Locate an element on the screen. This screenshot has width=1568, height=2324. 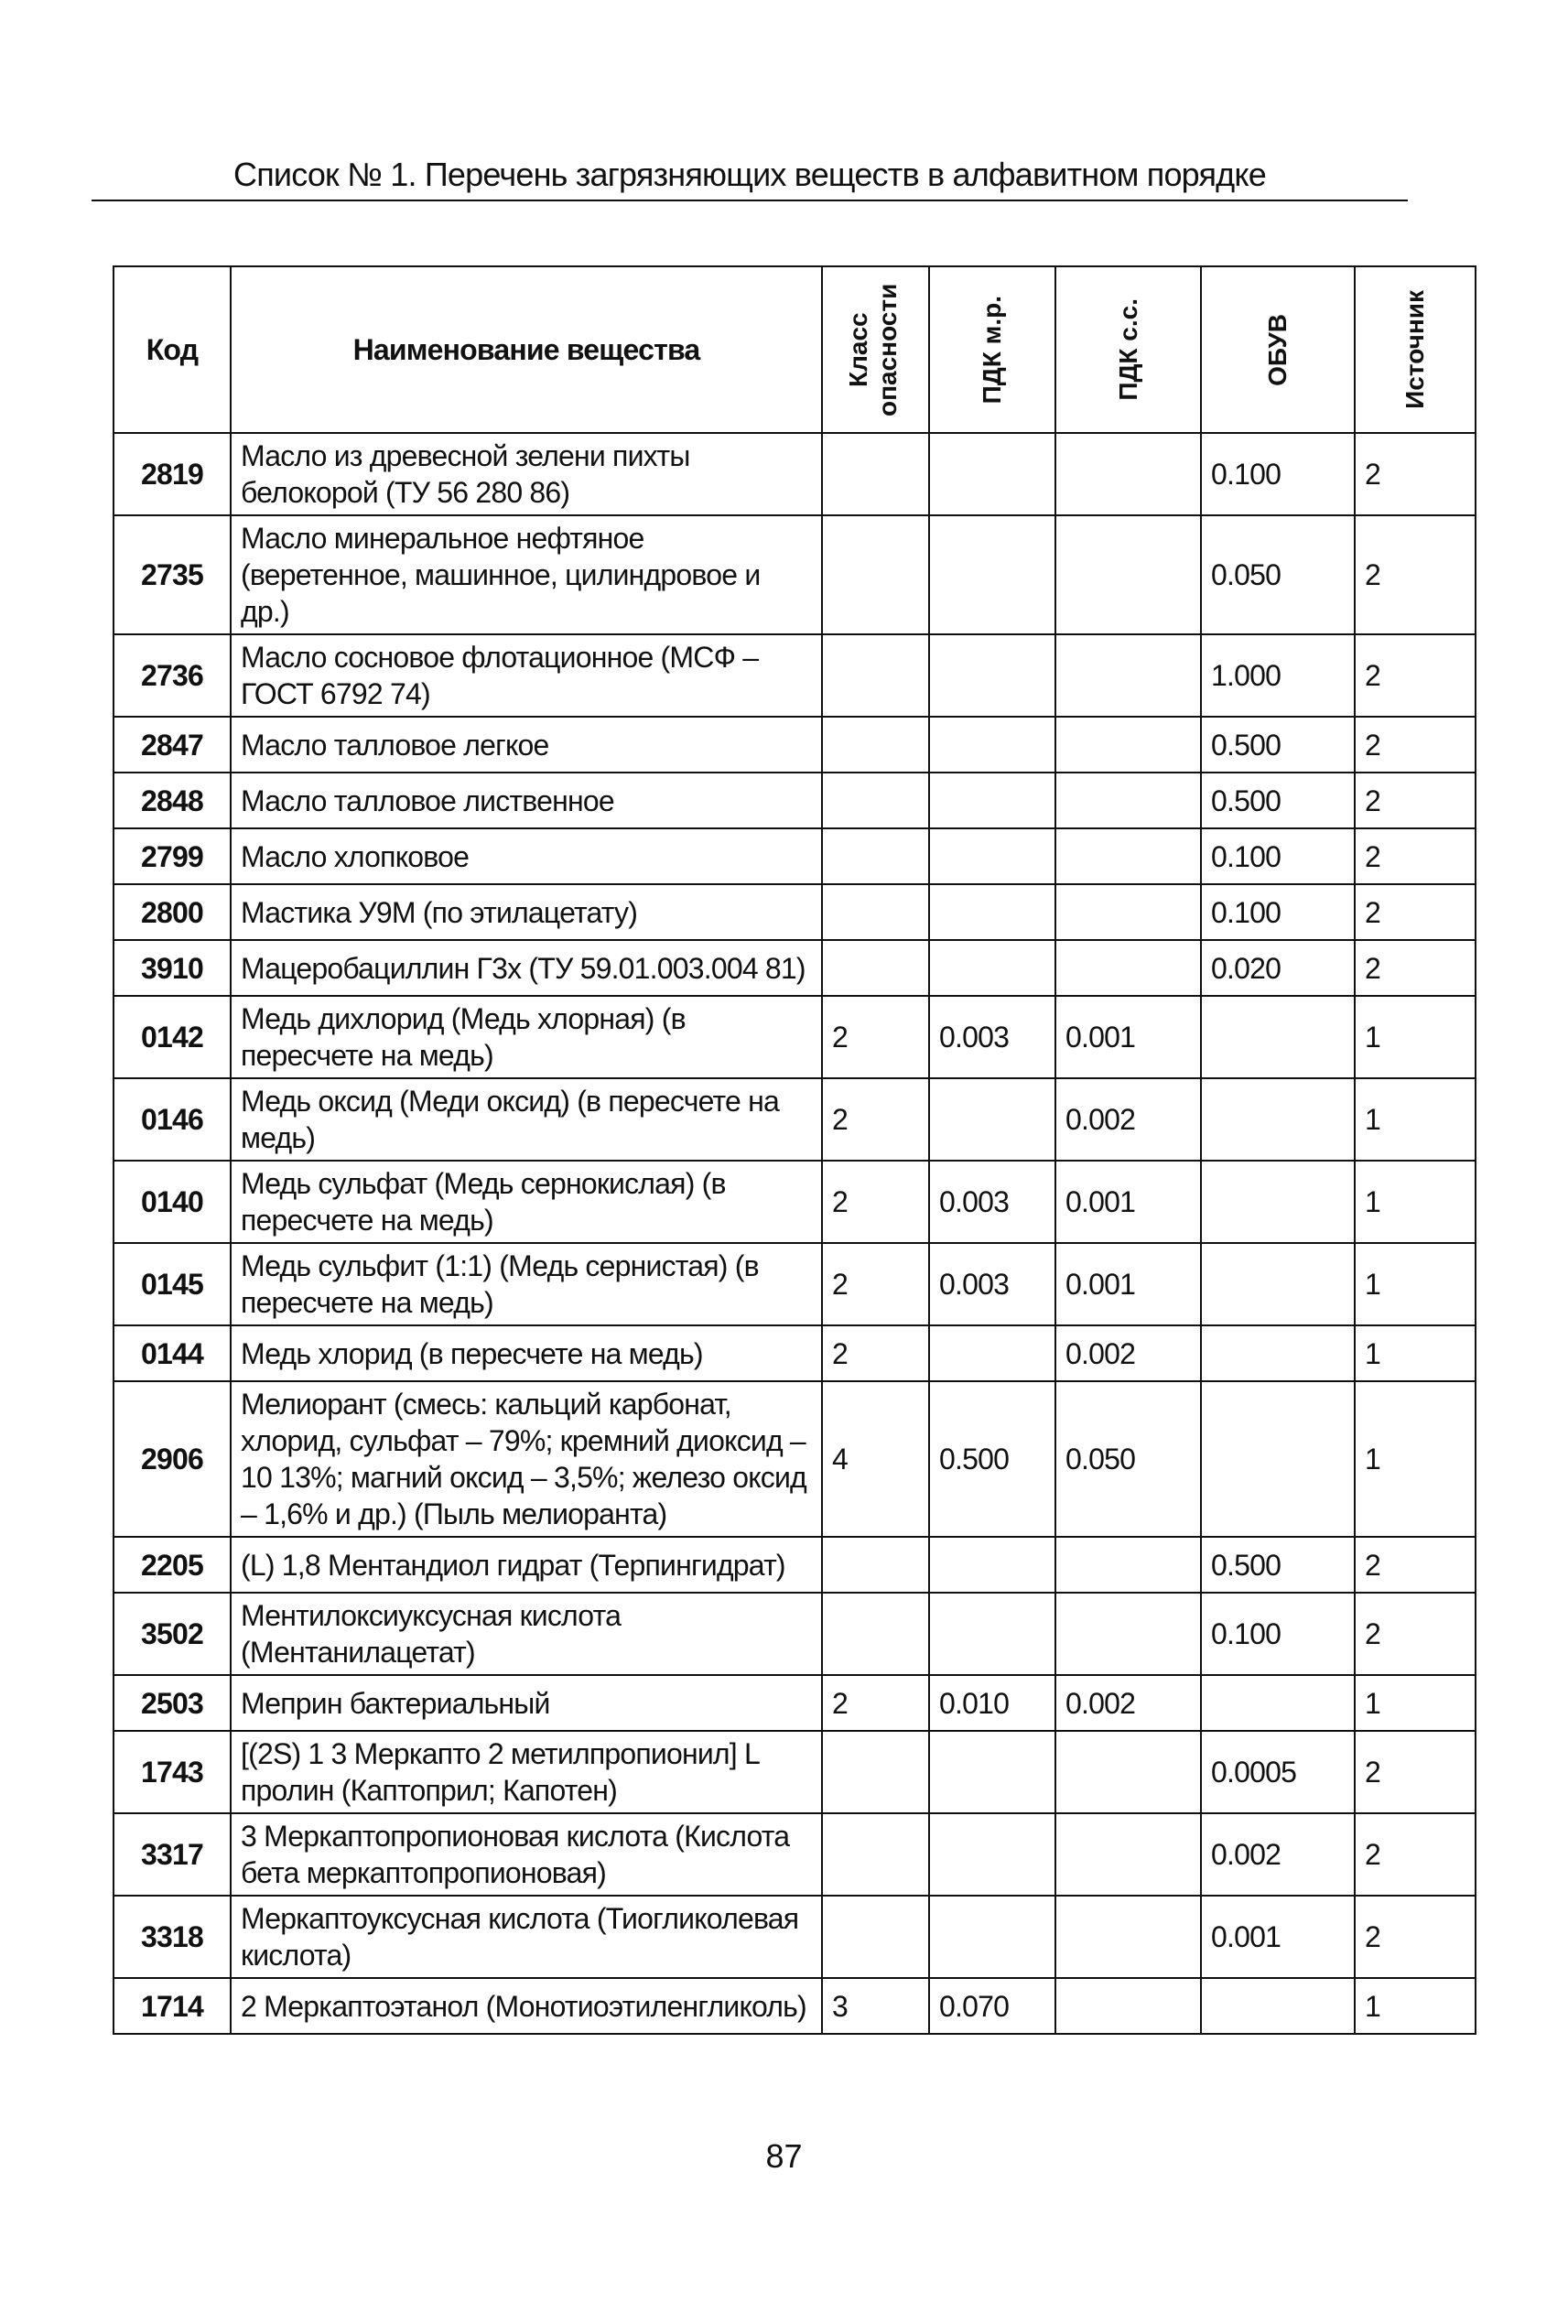
cell-pdk-mr: 0.003 is located at coordinates (992, 1284).